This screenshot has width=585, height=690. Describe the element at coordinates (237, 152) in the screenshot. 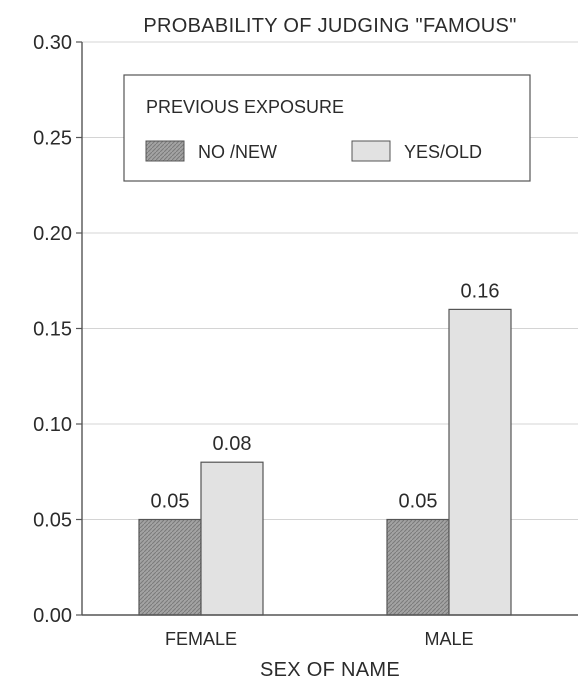

I see `legend-label-series-0: NO /NEW` at that location.